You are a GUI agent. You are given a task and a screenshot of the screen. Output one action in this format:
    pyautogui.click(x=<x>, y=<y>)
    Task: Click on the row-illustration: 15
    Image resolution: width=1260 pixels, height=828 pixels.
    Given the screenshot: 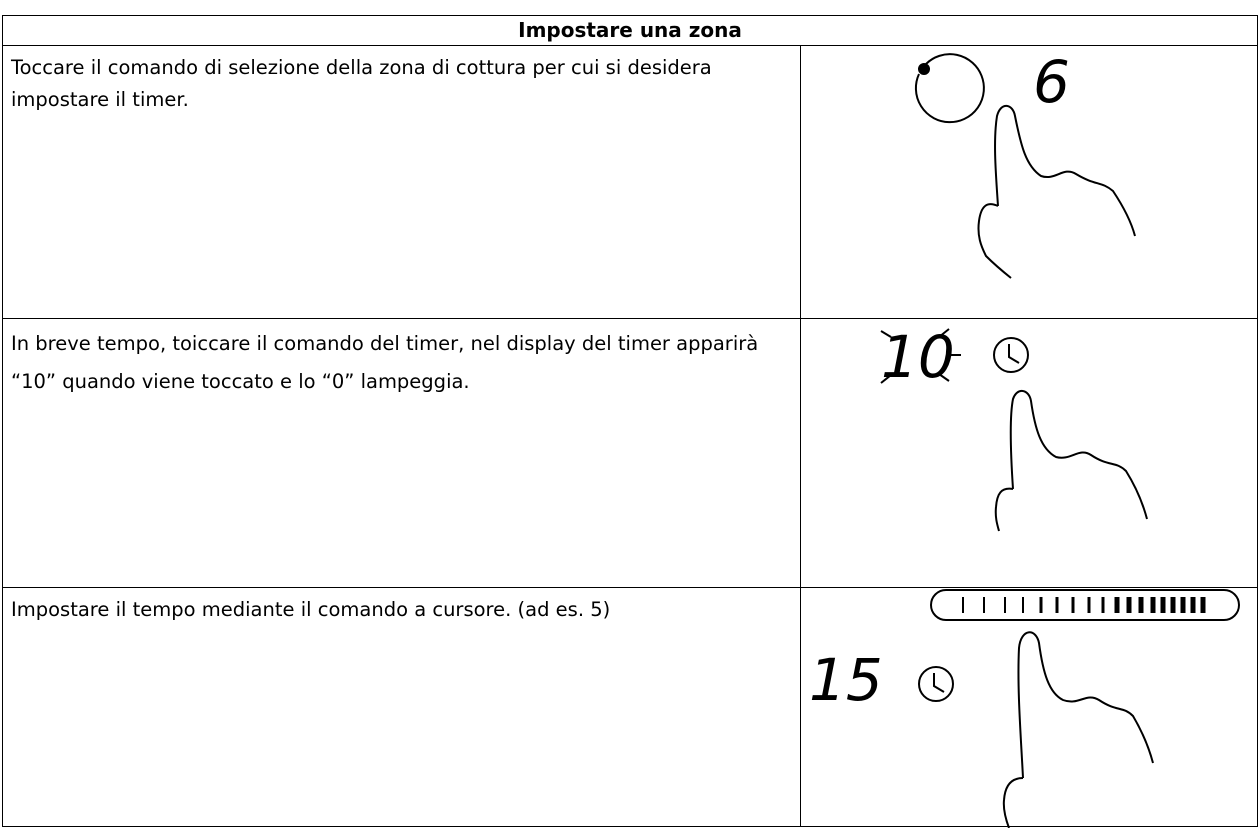 What is the action you would take?
    pyautogui.click(x=1029, y=707)
    